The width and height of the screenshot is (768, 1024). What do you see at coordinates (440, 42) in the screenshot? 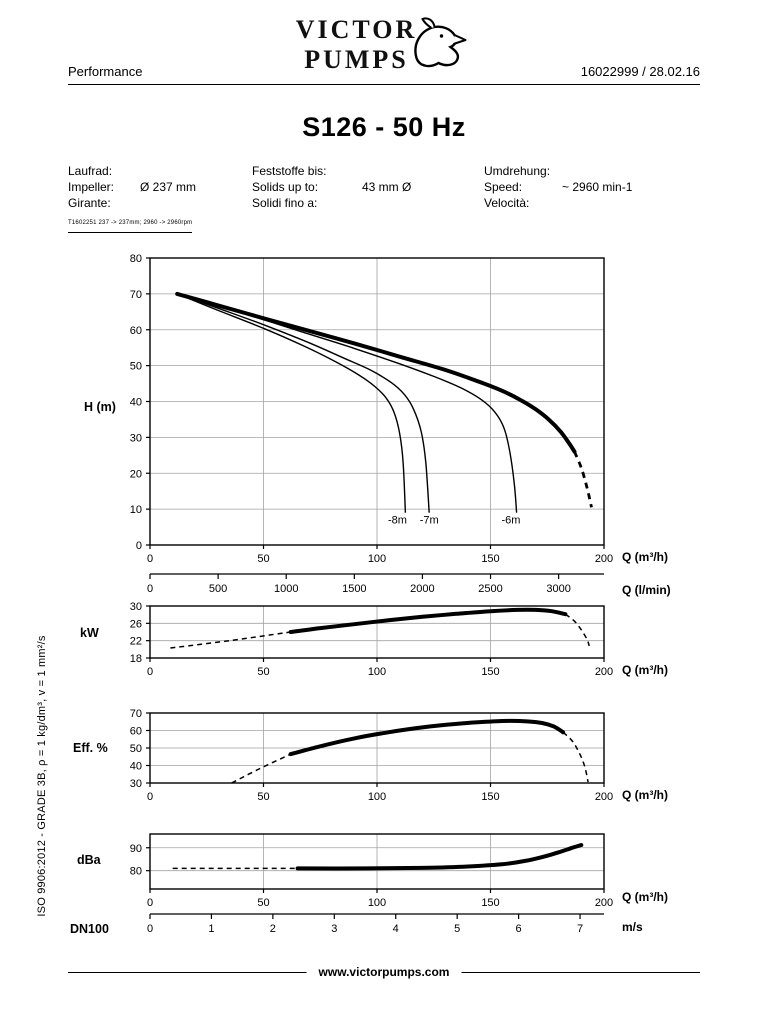
I see `logo-dog-icon` at bounding box center [440, 42].